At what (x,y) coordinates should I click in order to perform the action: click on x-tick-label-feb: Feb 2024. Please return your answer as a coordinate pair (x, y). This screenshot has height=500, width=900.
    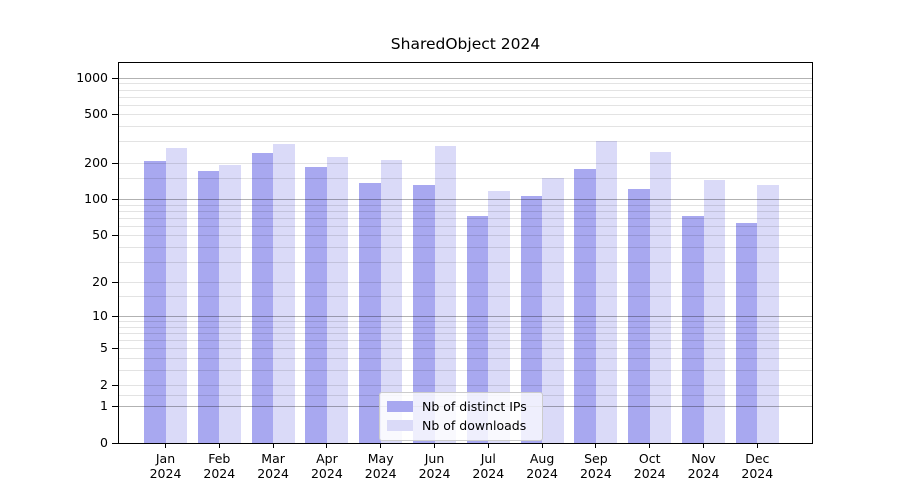
    Looking at the image, I should click on (219, 466).